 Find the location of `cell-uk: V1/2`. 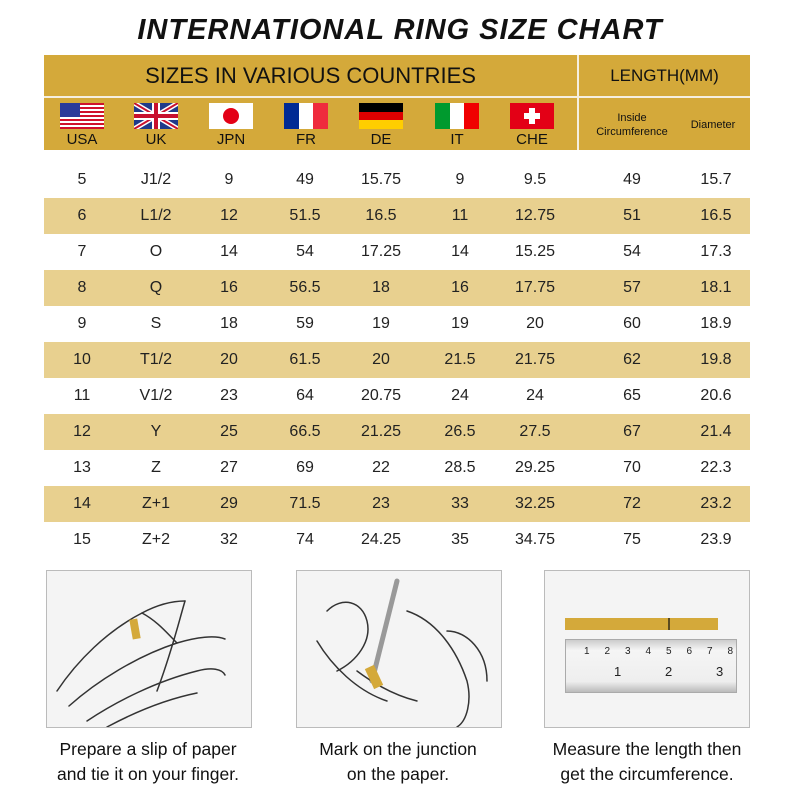

cell-uk: V1/2 is located at coordinates (156, 395).